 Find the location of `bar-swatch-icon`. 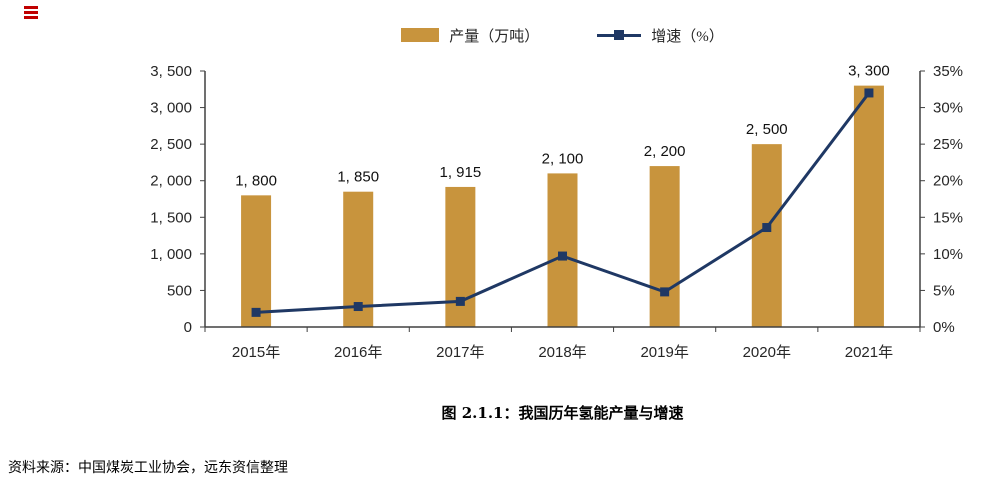

bar-swatch-icon is located at coordinates (420, 35).